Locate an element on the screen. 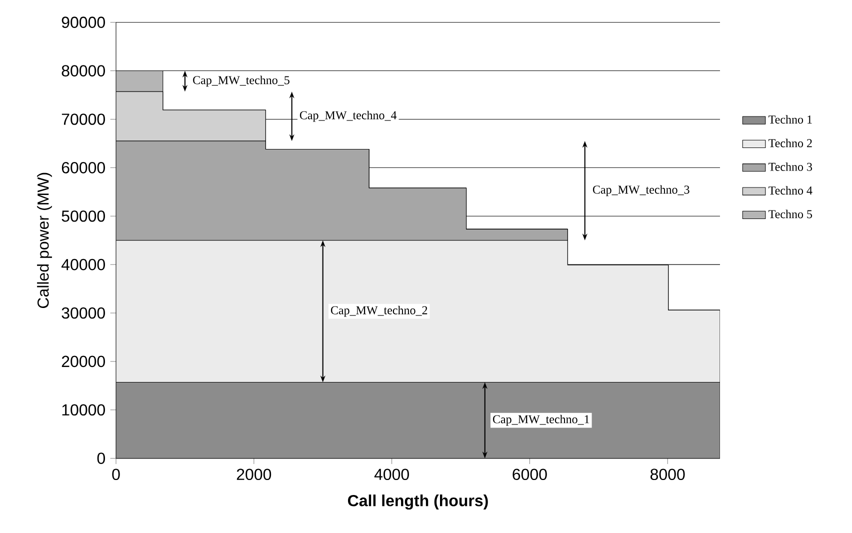 This screenshot has height=533, width=852. y-tick-label: 50000 is located at coordinates (83, 216).